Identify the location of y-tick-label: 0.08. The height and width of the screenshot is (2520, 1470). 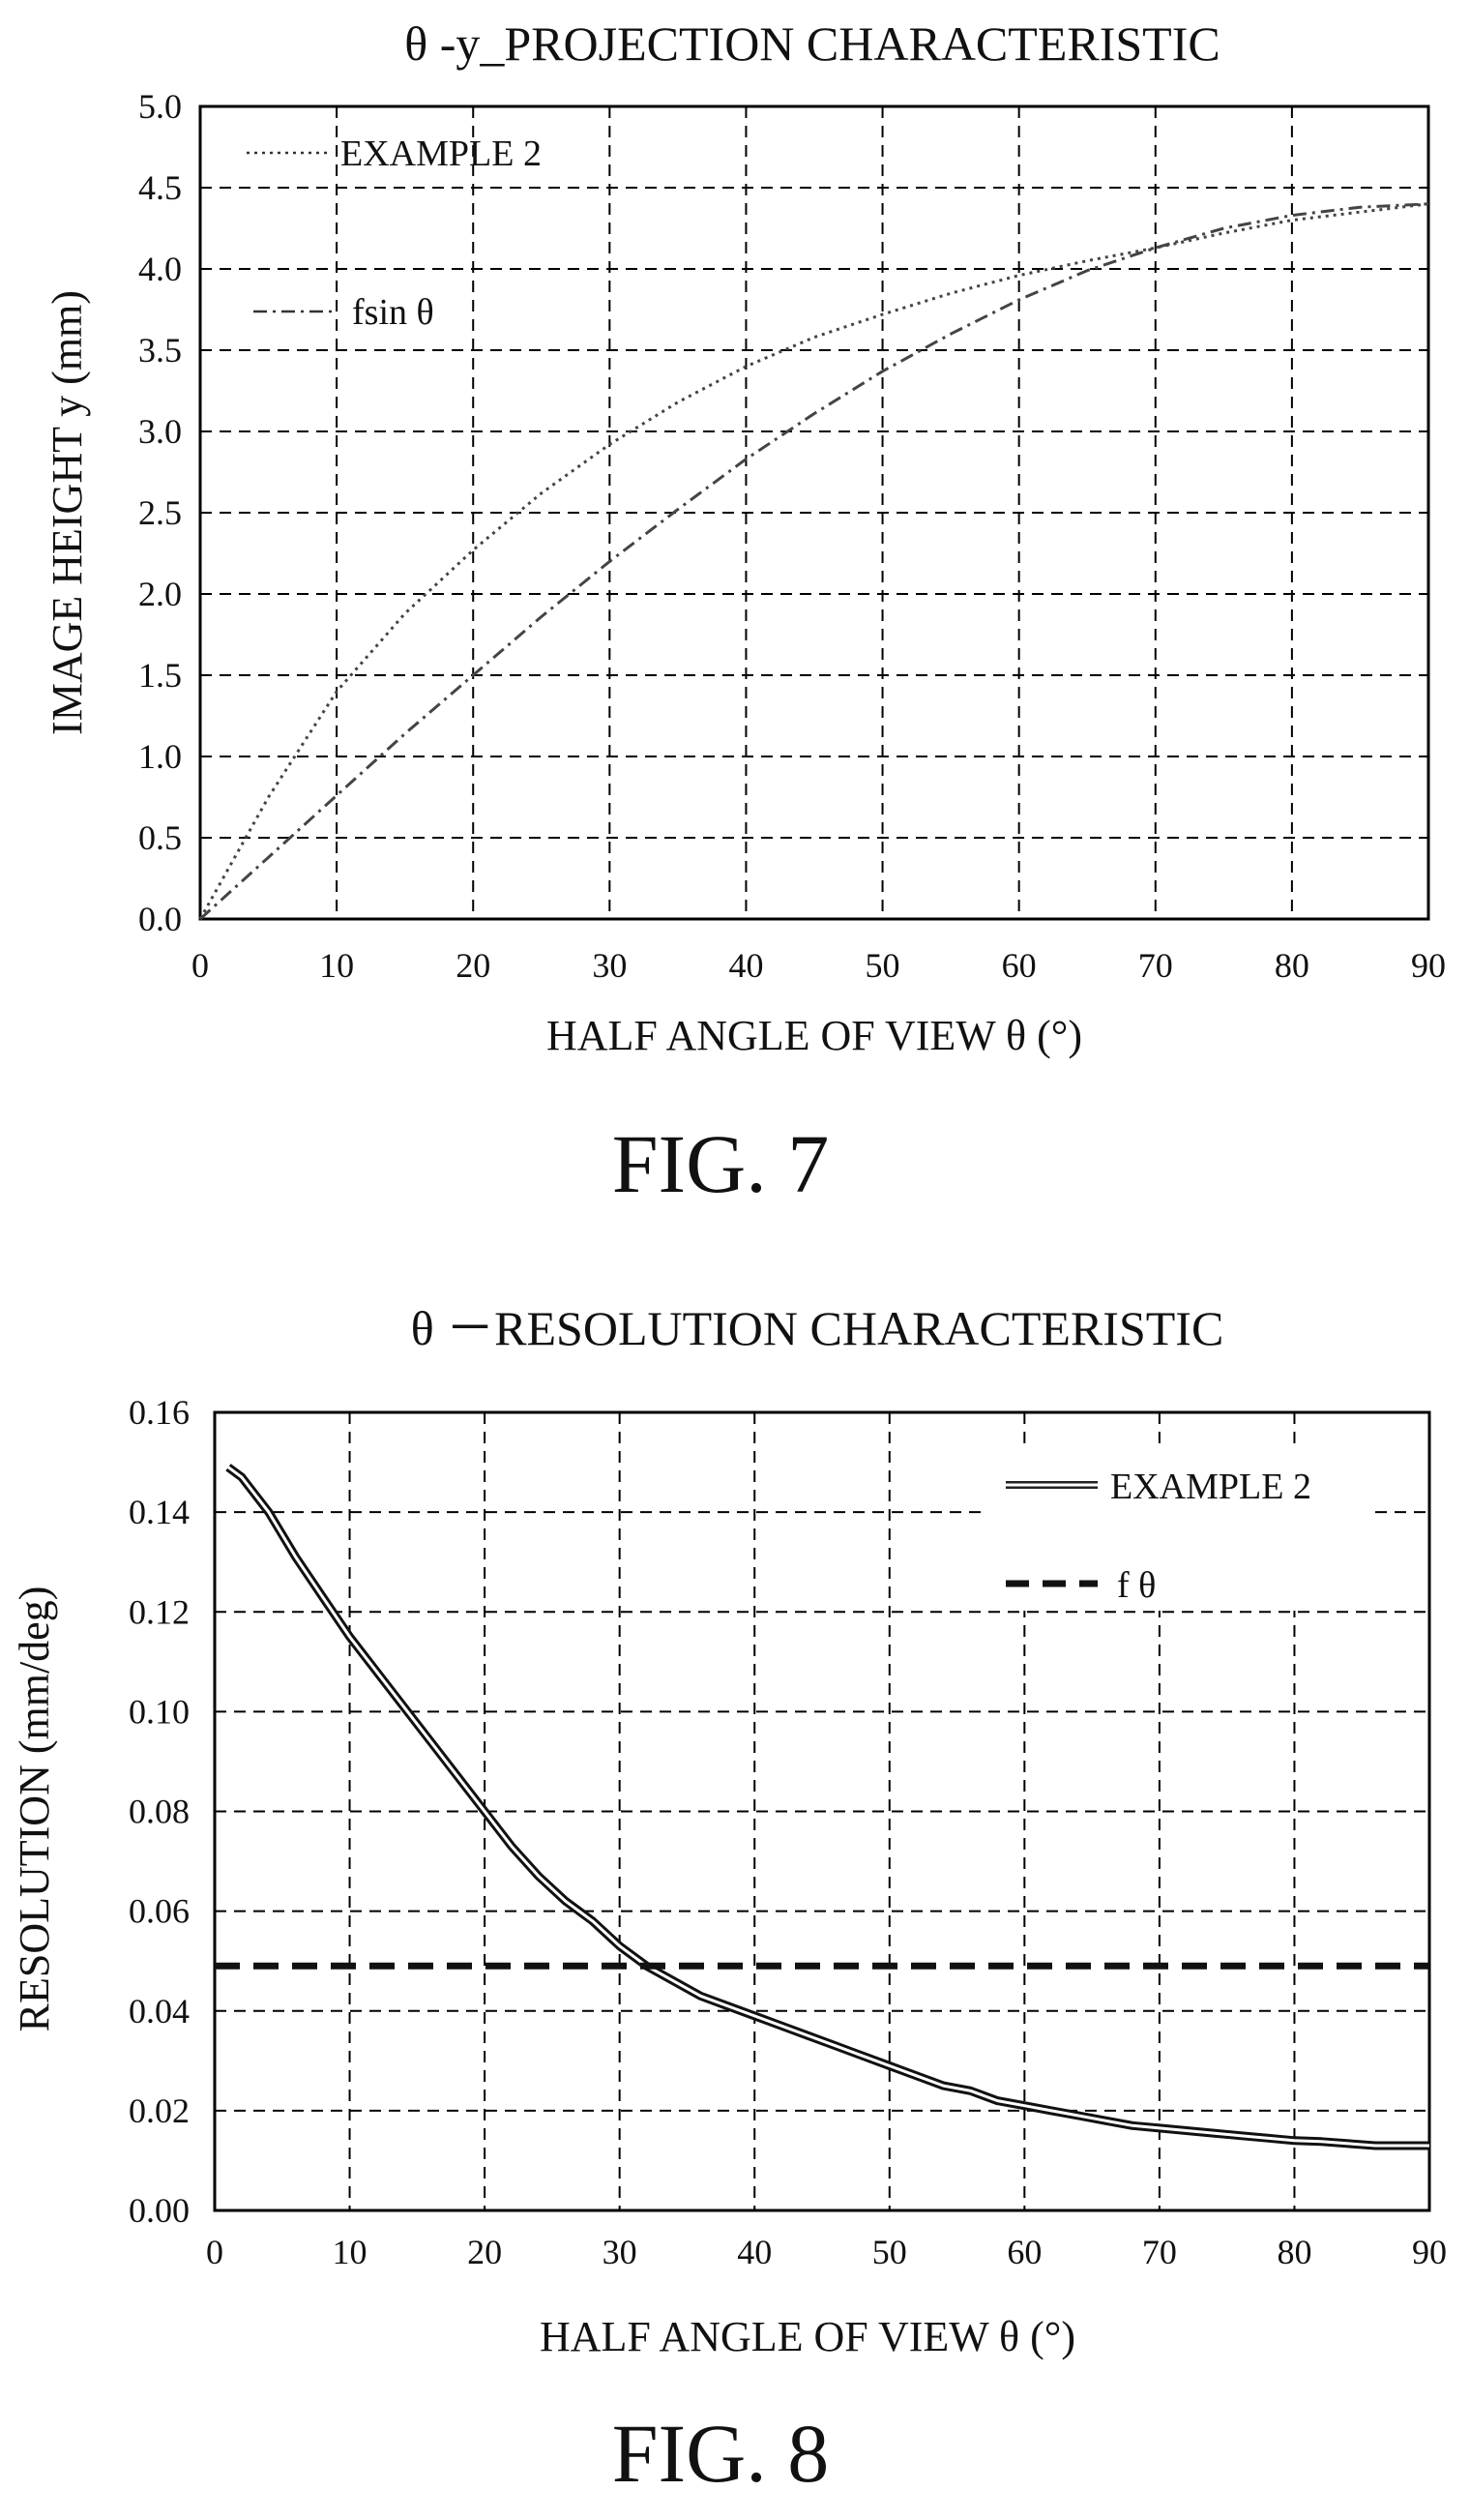
(159, 1812).